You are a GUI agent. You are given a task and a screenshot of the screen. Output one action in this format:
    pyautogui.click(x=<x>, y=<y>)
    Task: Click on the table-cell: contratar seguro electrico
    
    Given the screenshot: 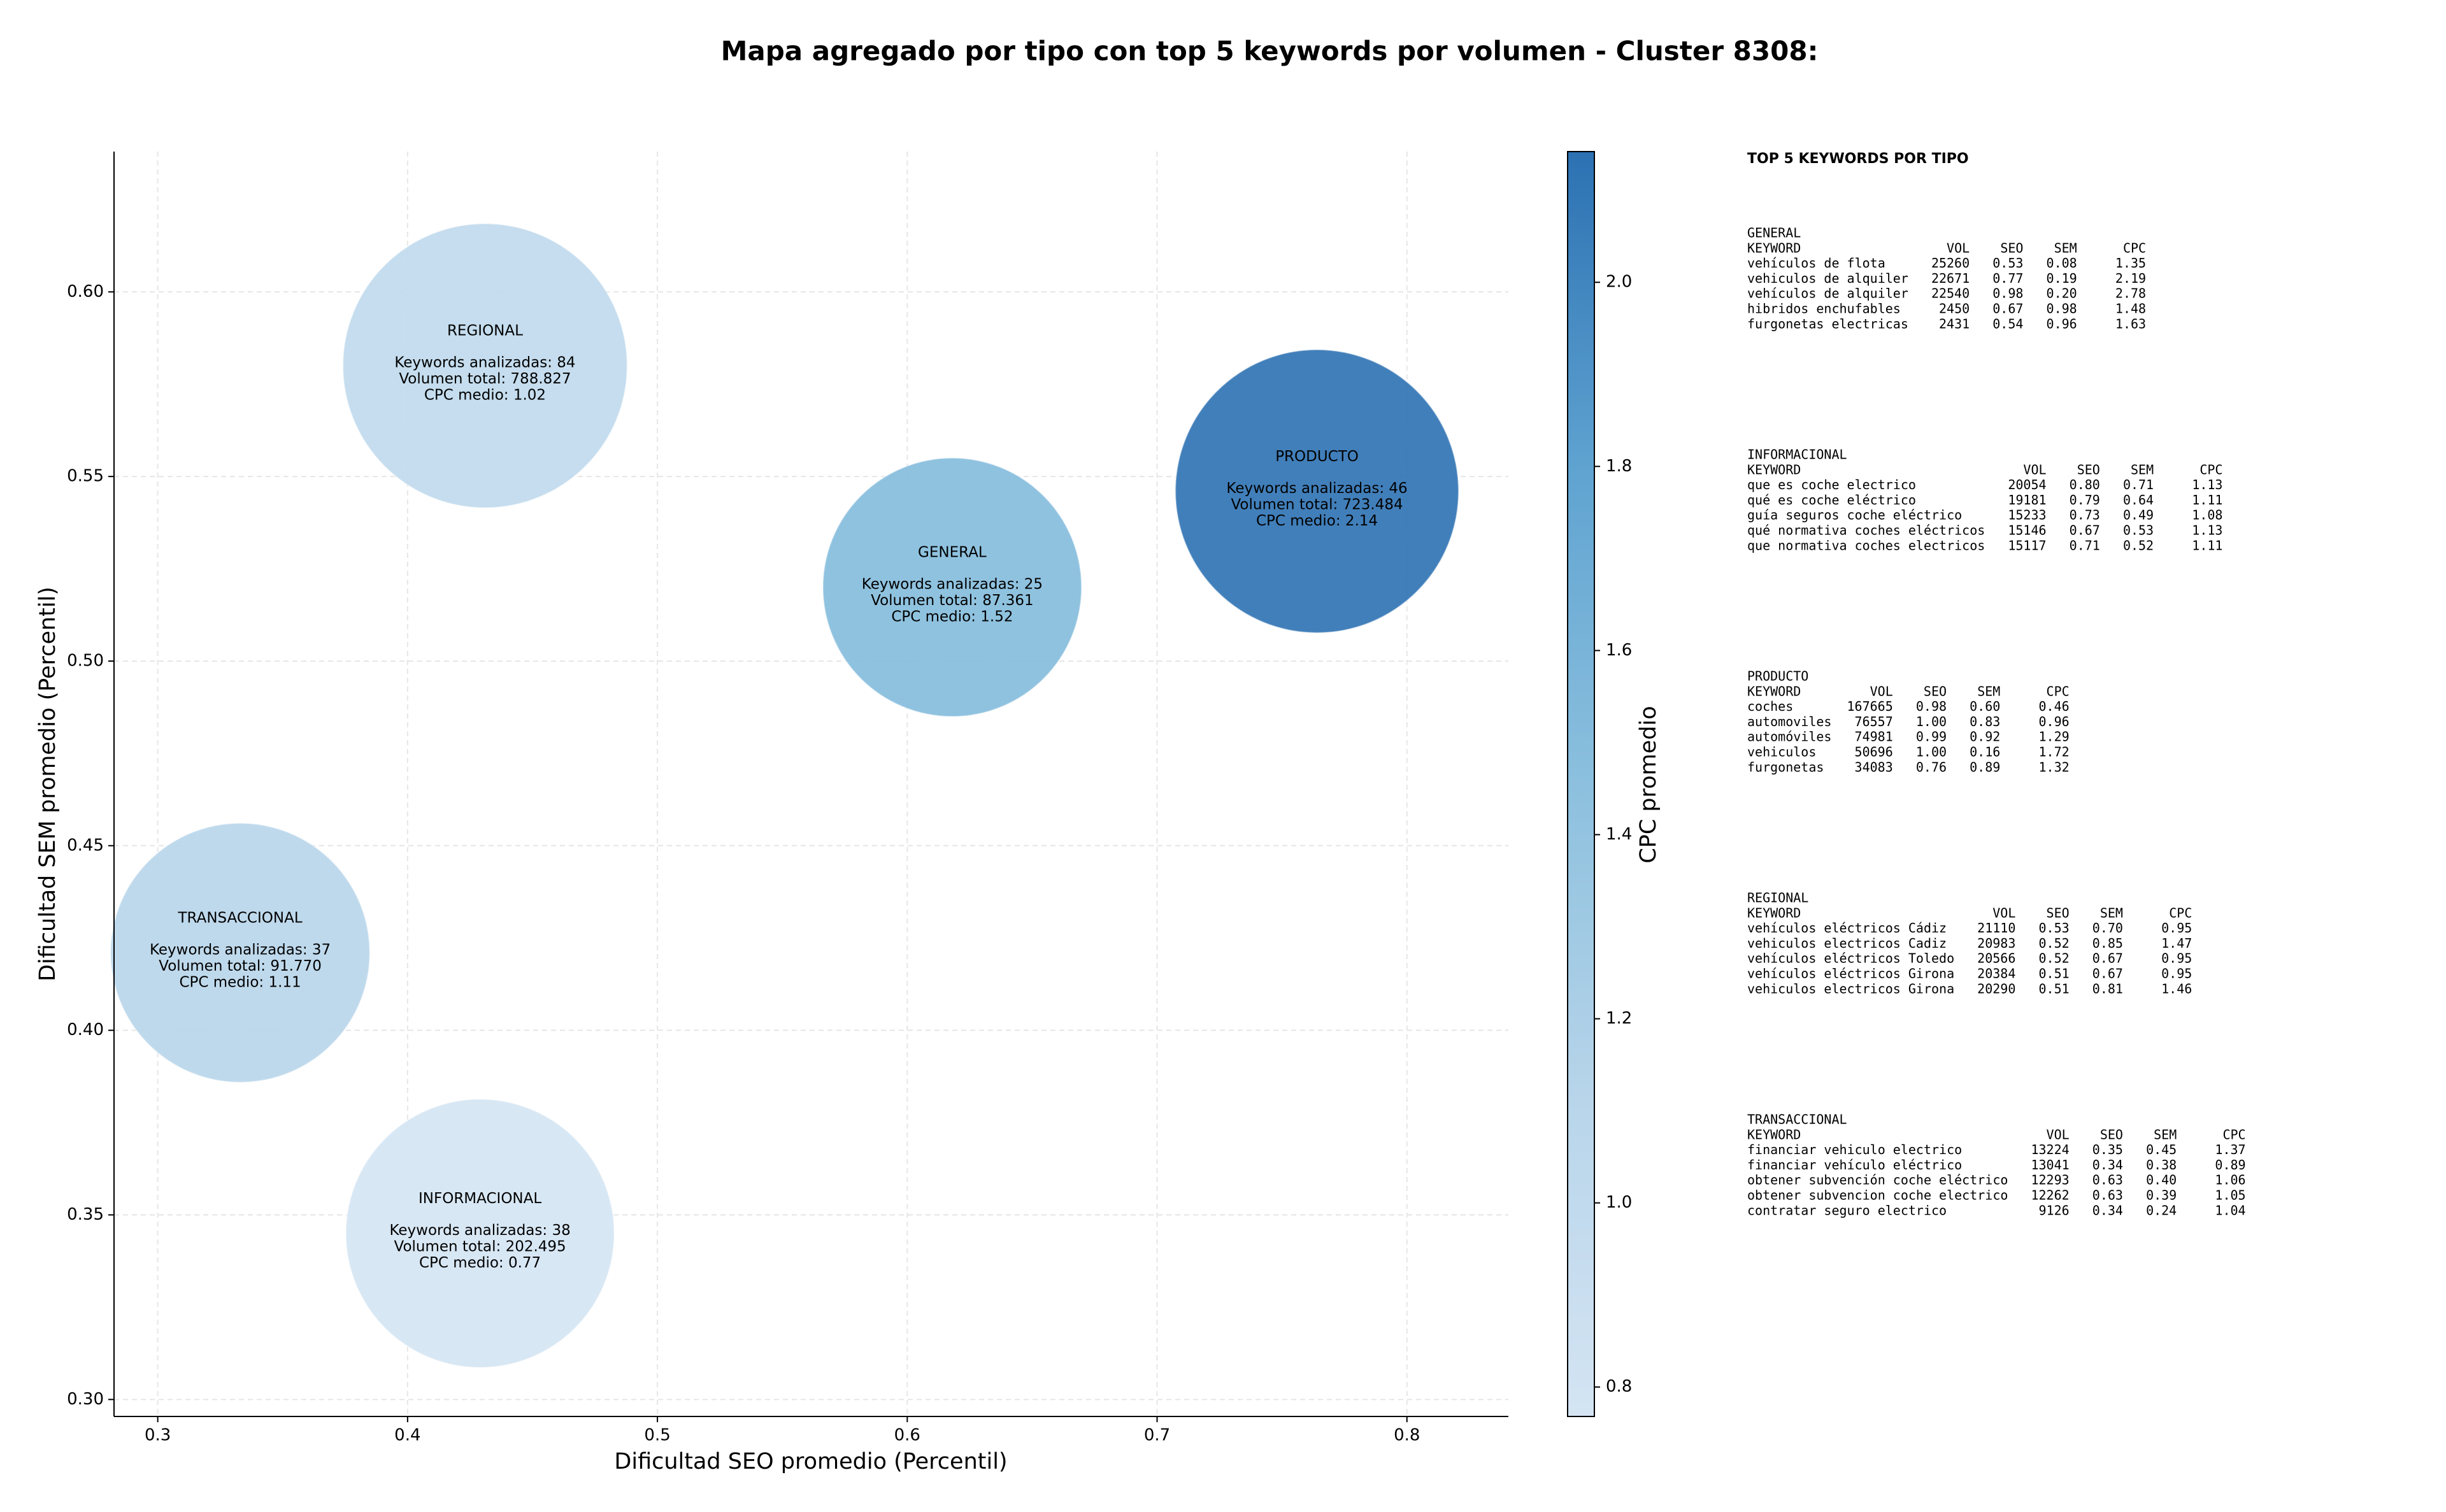 What is the action you would take?
    pyautogui.click(x=1847, y=1210)
    